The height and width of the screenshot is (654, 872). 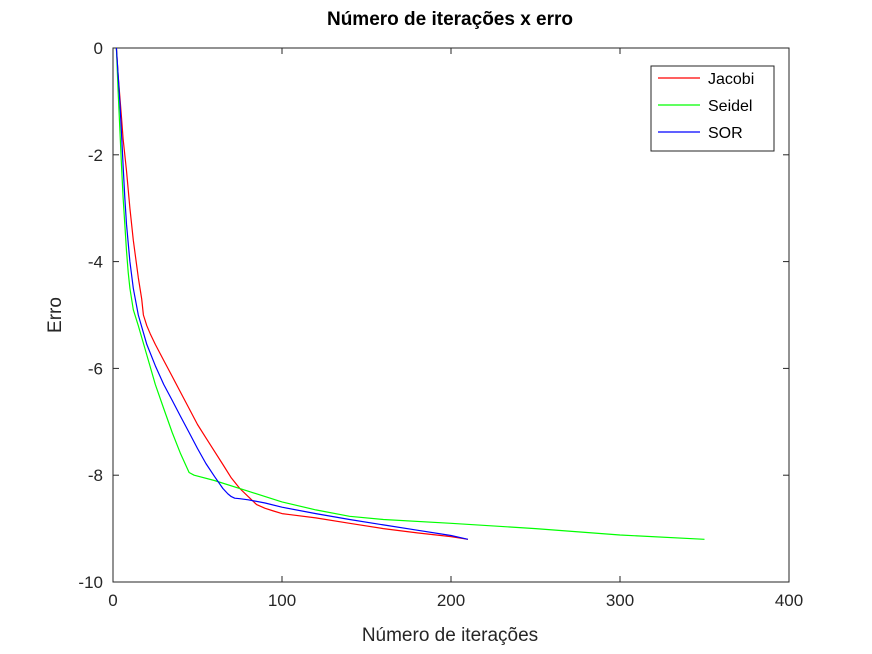 What do you see at coordinates (95, 368) in the screenshot?
I see `y-tick-label: -6` at bounding box center [95, 368].